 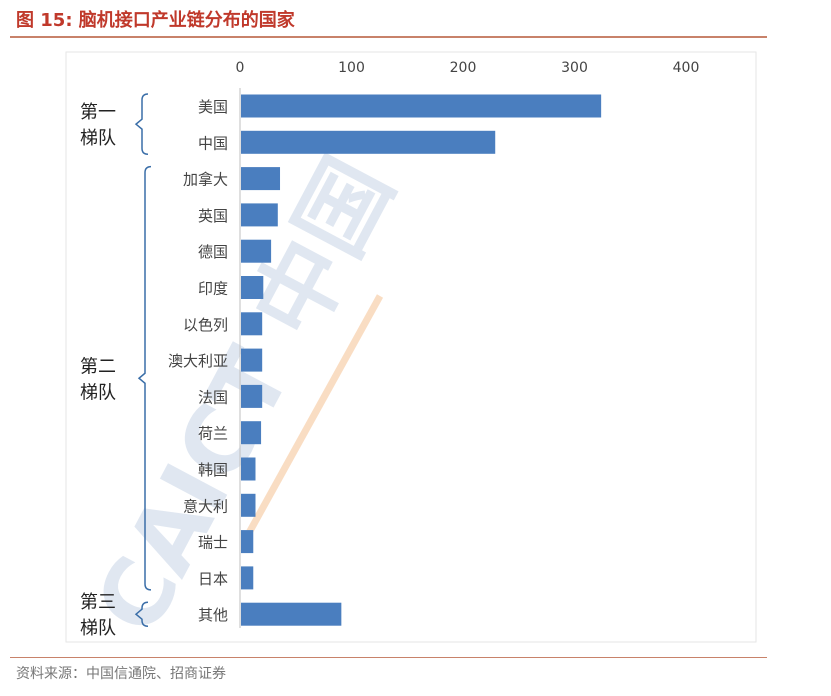 What do you see at coordinates (198, 361) in the screenshot?
I see `category-label: 澳大利亚` at bounding box center [198, 361].